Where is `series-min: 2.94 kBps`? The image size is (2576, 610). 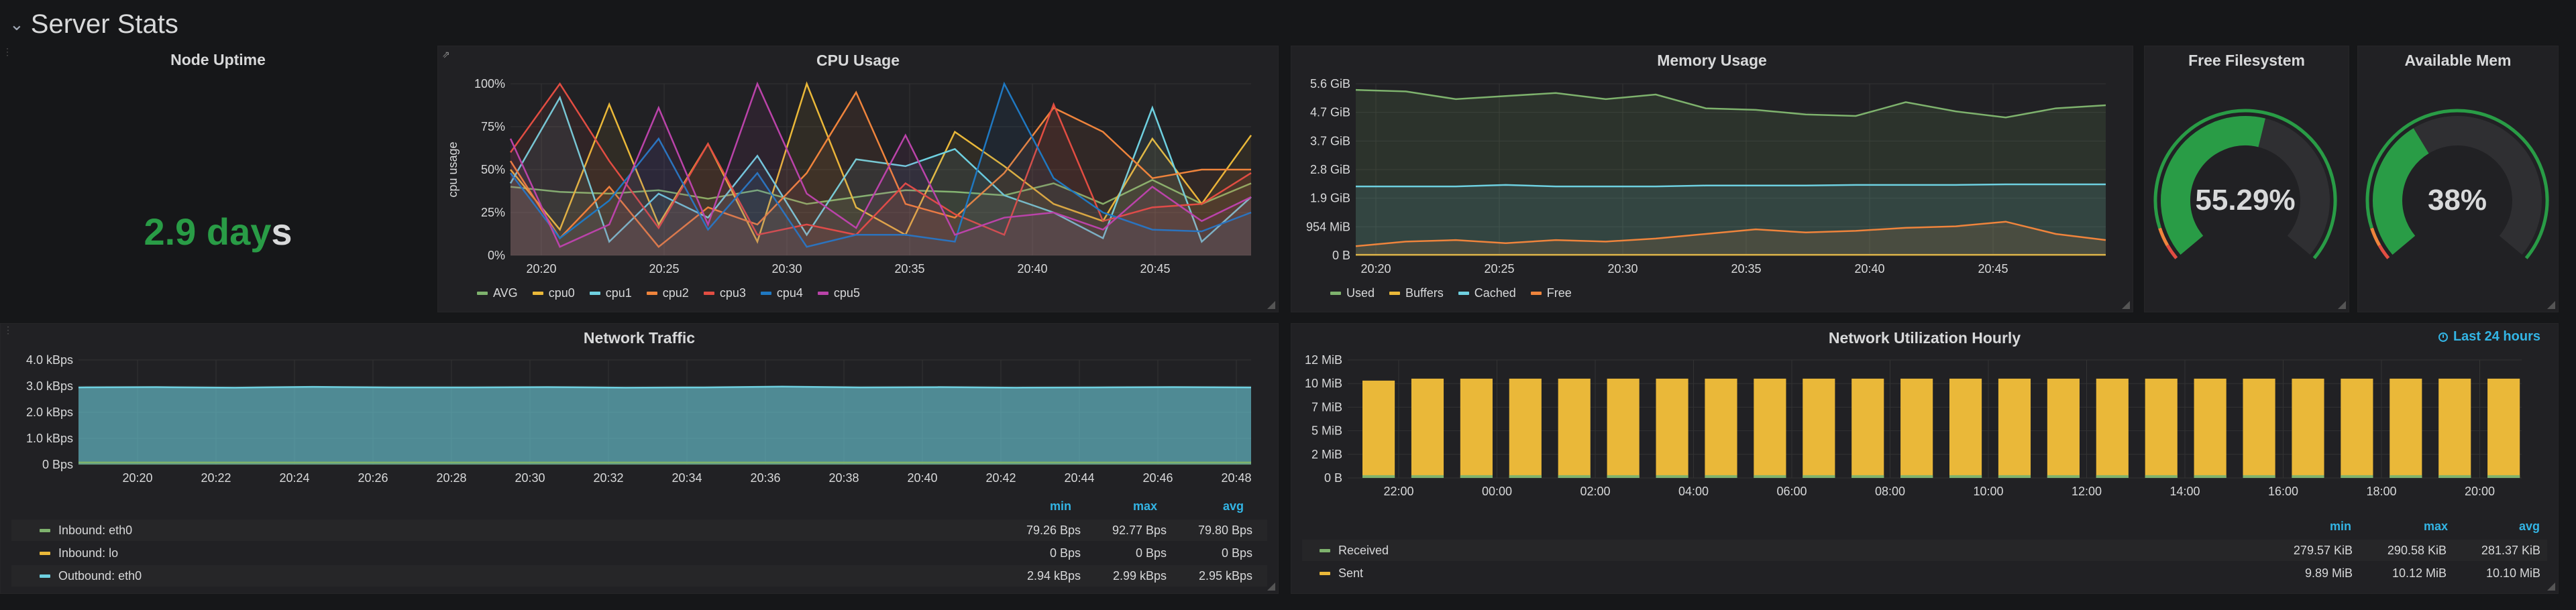 series-min: 2.94 kBps is located at coordinates (1053, 575).